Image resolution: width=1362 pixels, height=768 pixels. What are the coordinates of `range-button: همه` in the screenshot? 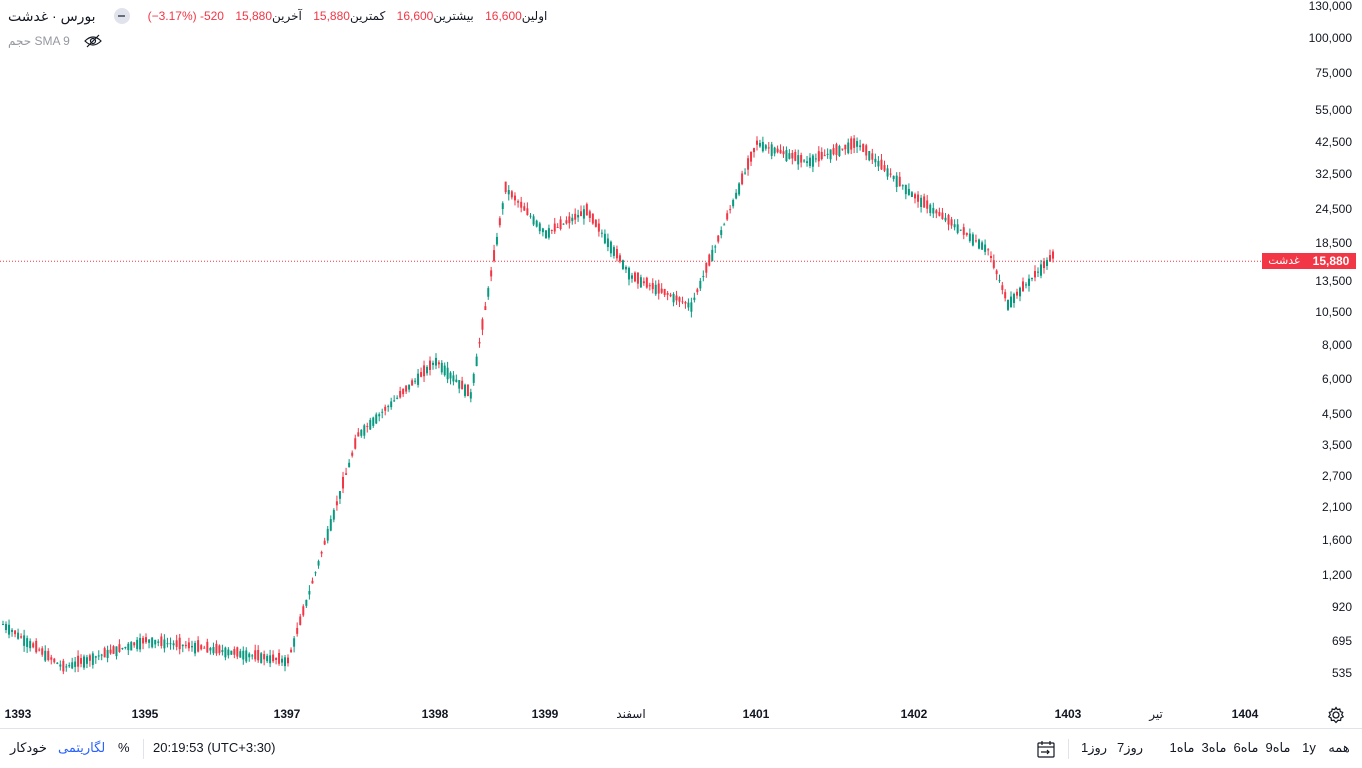 It's located at (1339, 747).